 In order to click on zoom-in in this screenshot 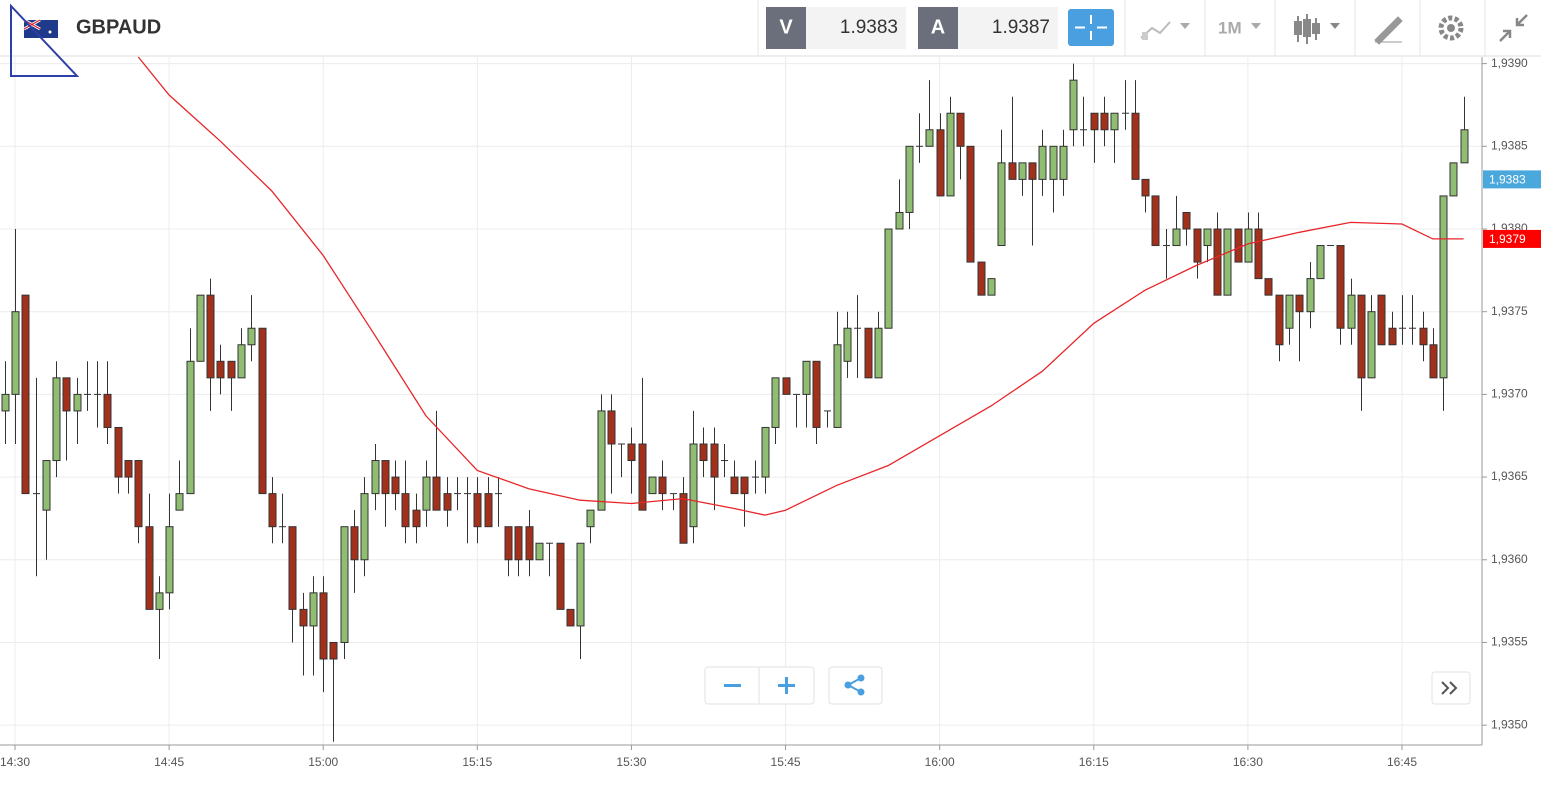, I will do `click(786, 685)`.